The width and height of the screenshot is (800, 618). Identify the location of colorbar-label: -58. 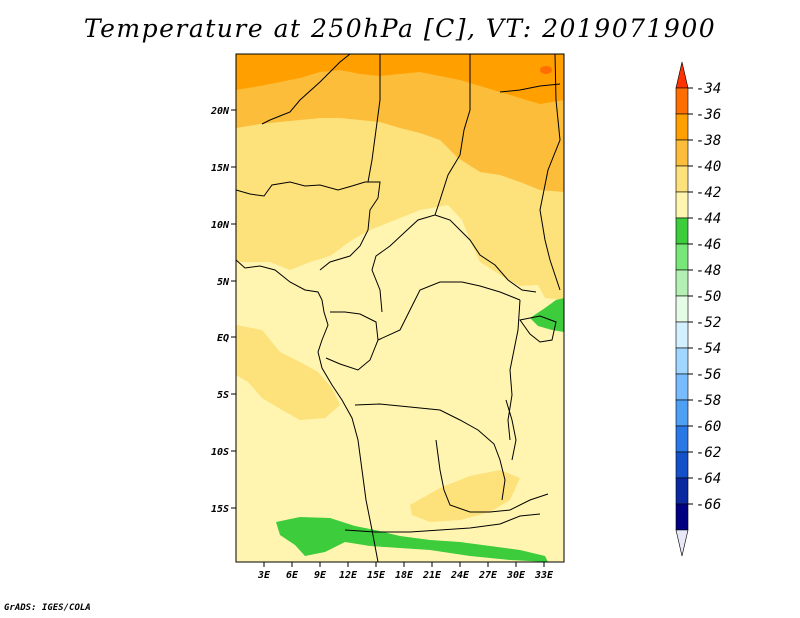
(708, 401).